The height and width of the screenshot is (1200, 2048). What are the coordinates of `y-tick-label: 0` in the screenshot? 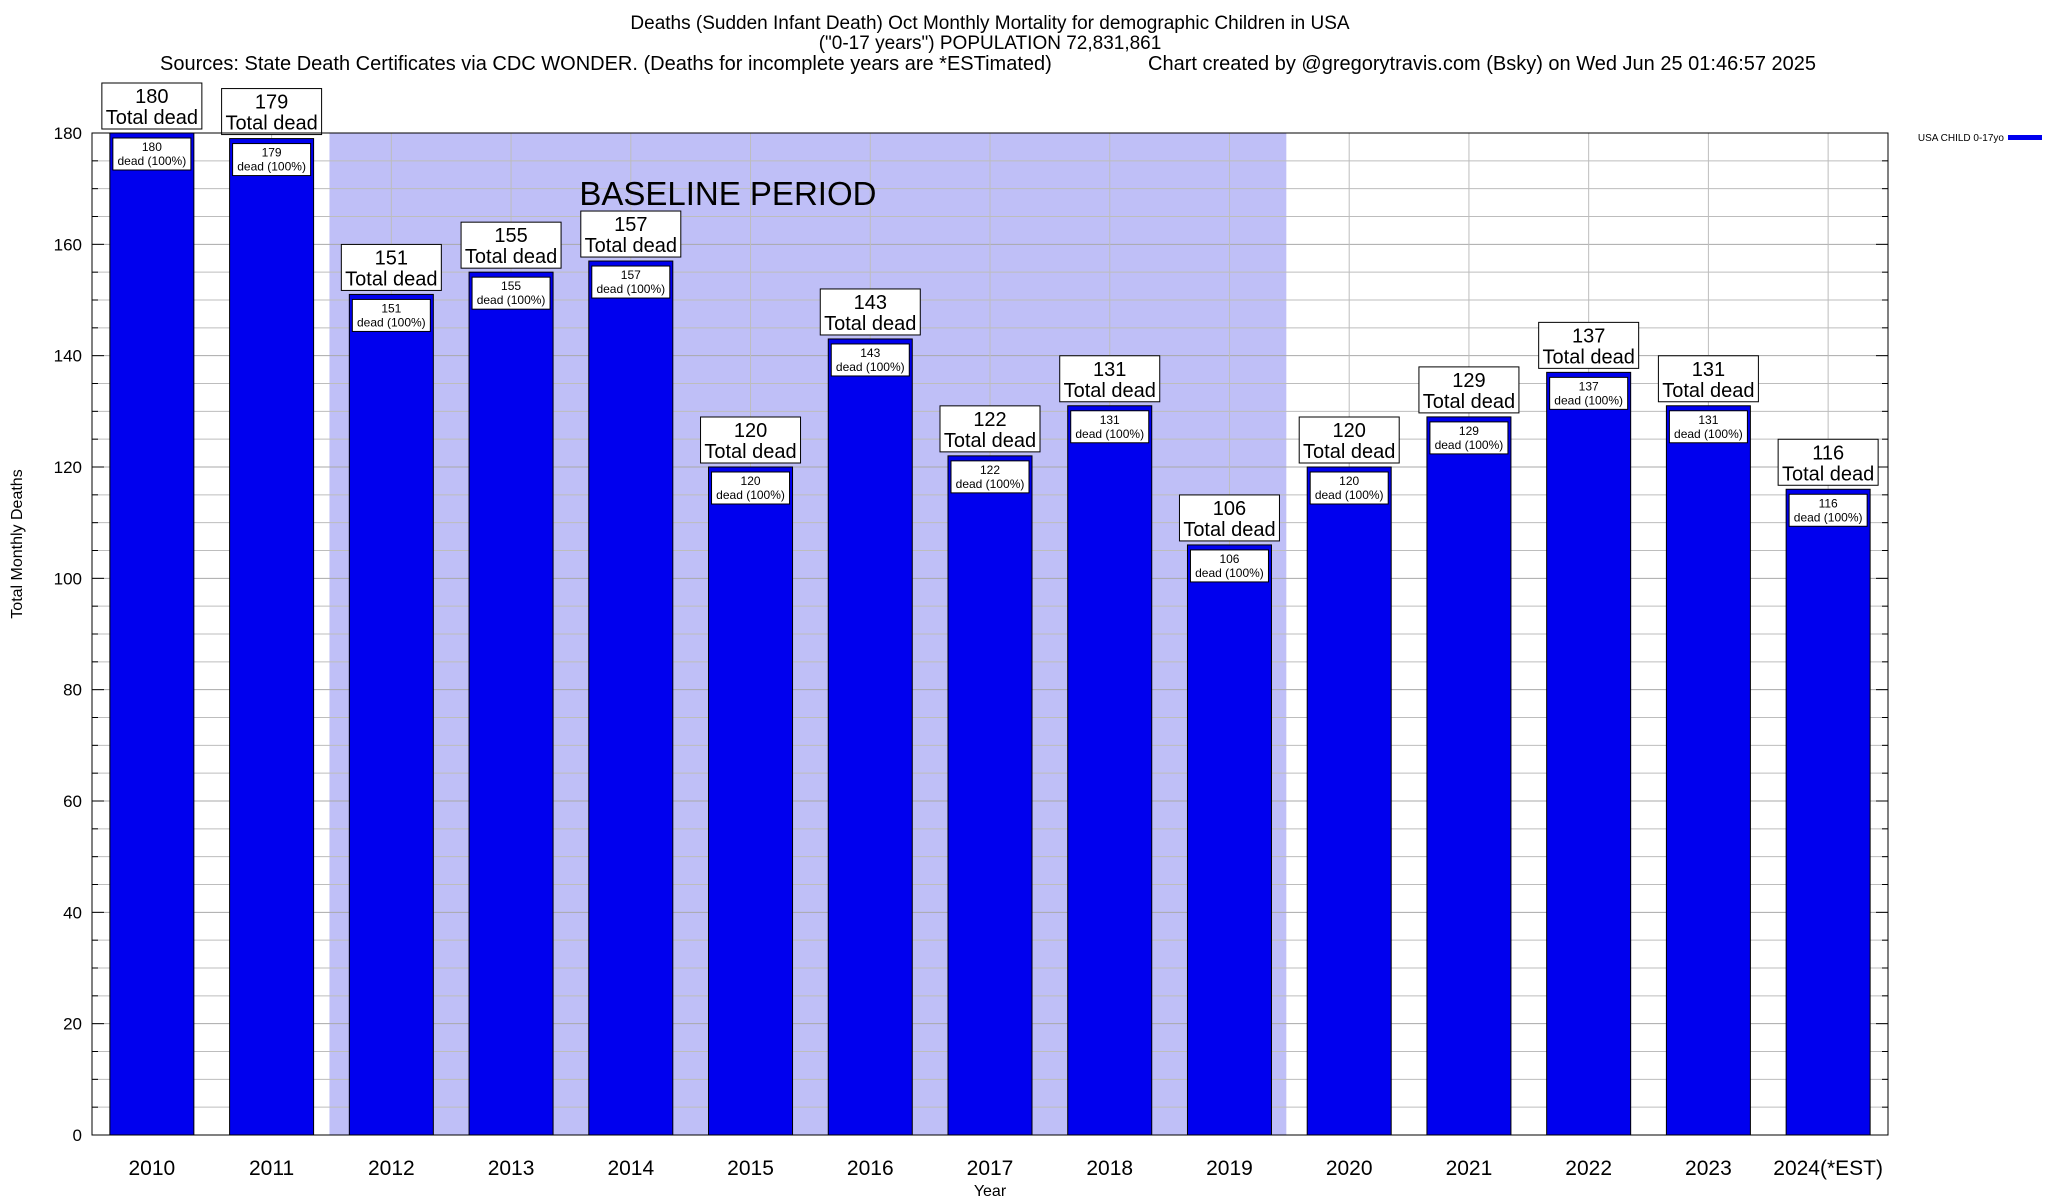 It's located at (77, 1135).